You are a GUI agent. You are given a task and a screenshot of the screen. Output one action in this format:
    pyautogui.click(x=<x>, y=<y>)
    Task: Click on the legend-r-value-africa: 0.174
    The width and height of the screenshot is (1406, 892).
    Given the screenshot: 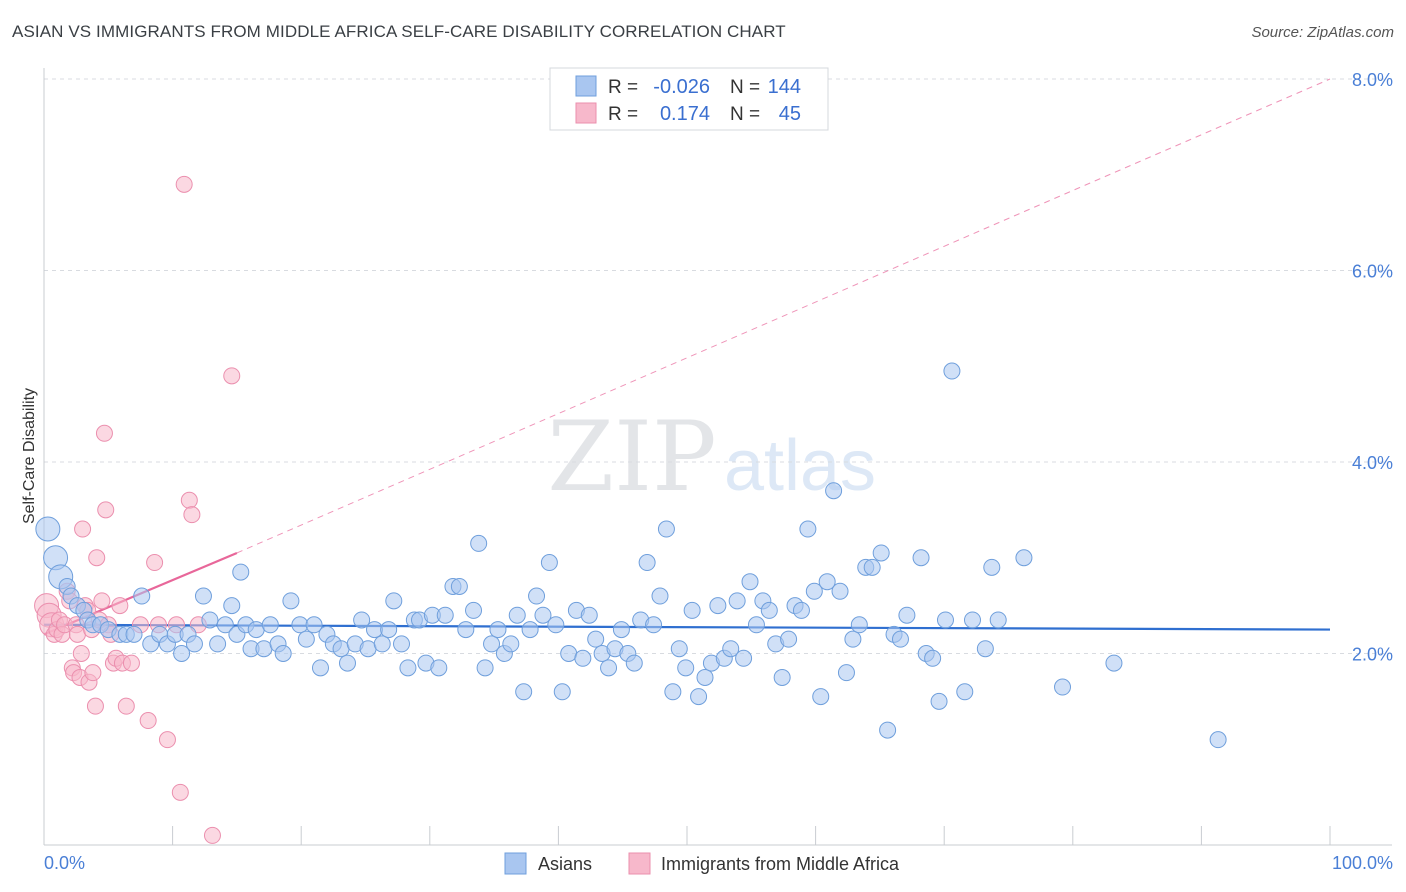 What is the action you would take?
    pyautogui.click(x=685, y=114)
    